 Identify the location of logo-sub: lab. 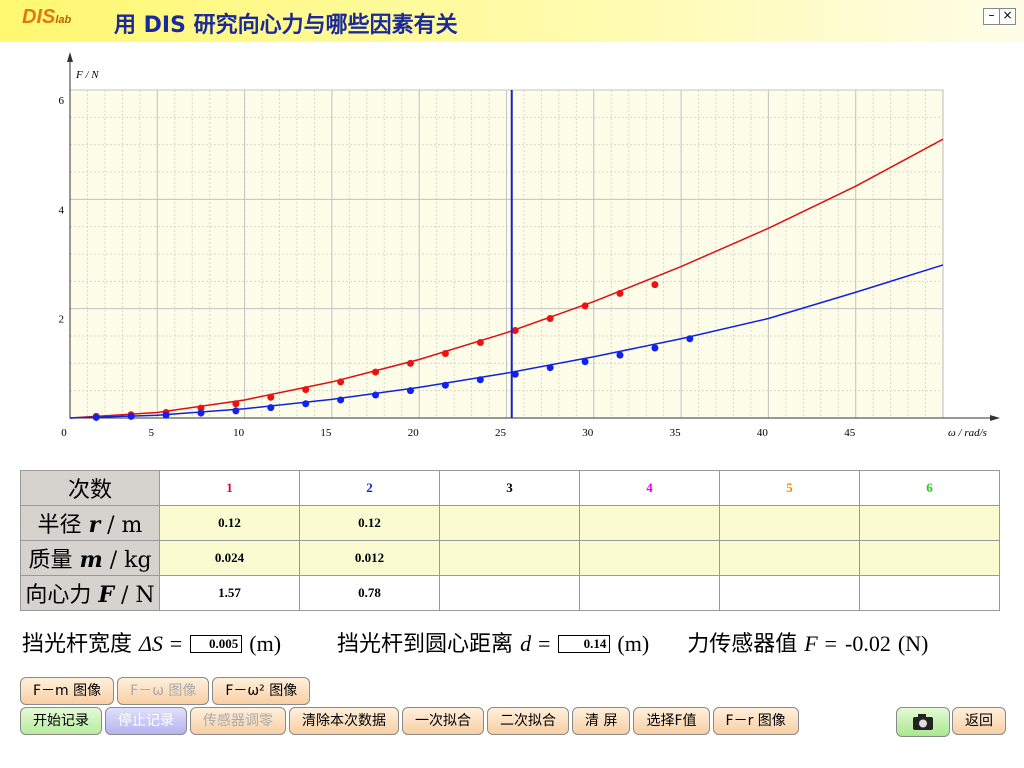
(63, 20).